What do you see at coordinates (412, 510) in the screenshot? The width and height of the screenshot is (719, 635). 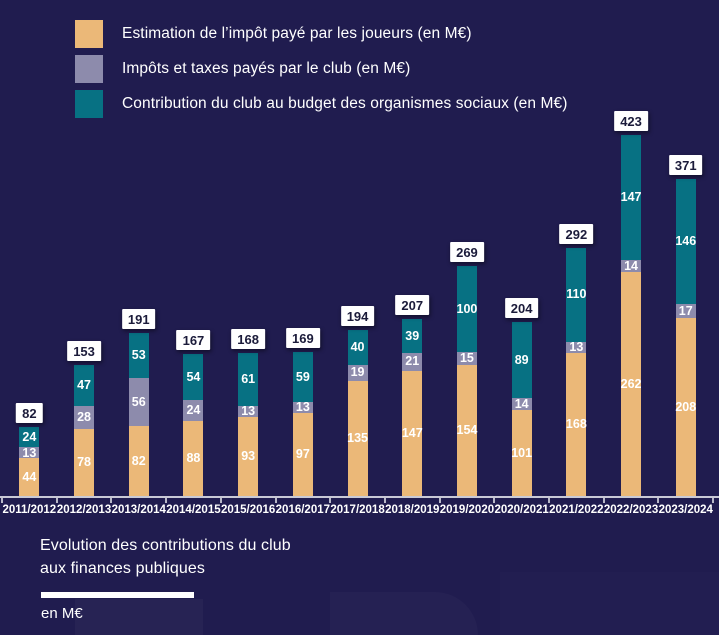 I see `x-axis-label: 2018/2019` at bounding box center [412, 510].